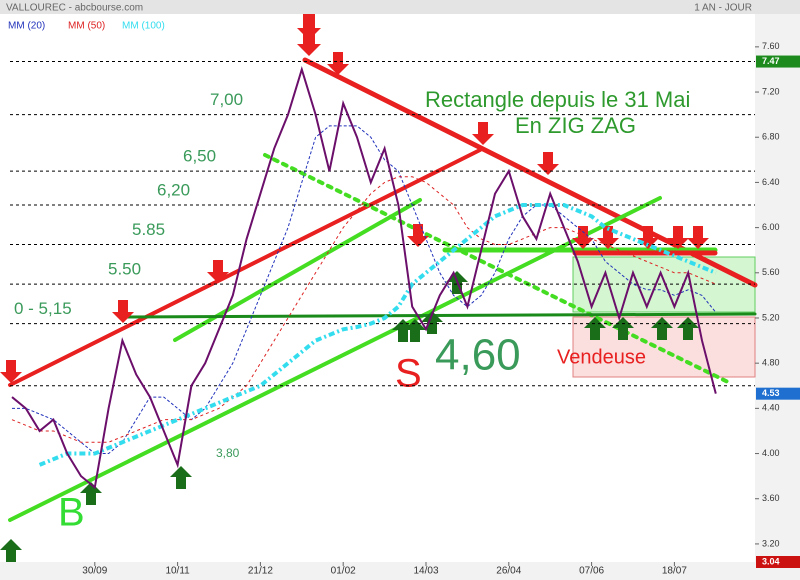 This screenshot has width=800, height=580. Describe the element at coordinates (309, 35) in the screenshot. I see `sell-arrow` at that location.